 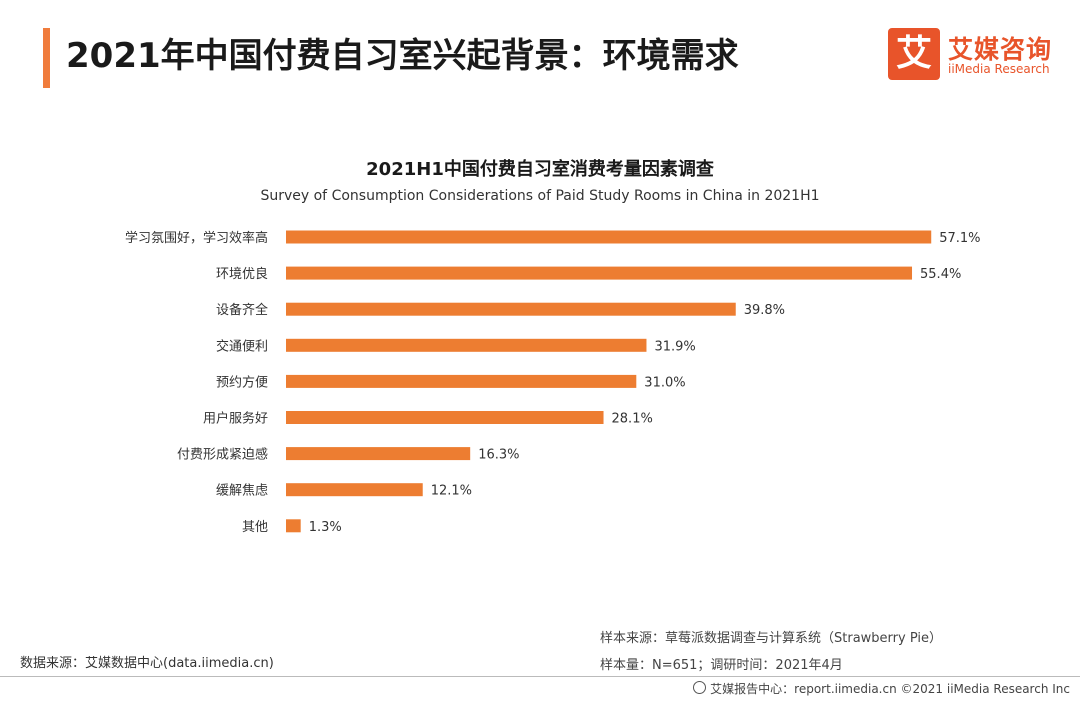 What do you see at coordinates (721, 665) in the screenshot?
I see `sample-info: 样本量：N=651；调研时间：2021年4月` at bounding box center [721, 665].